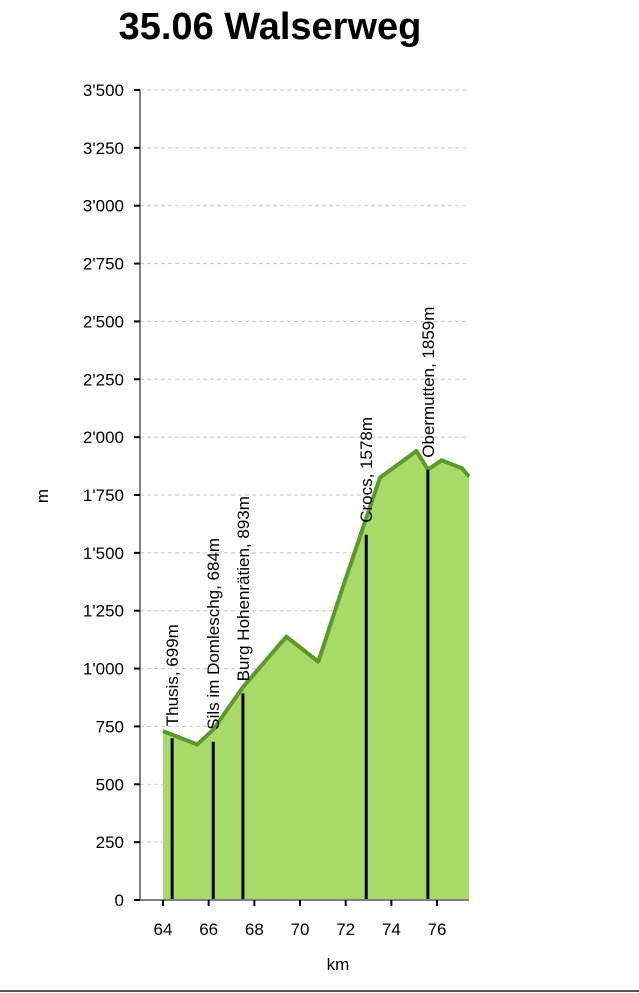 This screenshot has height=993, width=639. I want to click on y-tick-label: 1'750, so click(103, 495).